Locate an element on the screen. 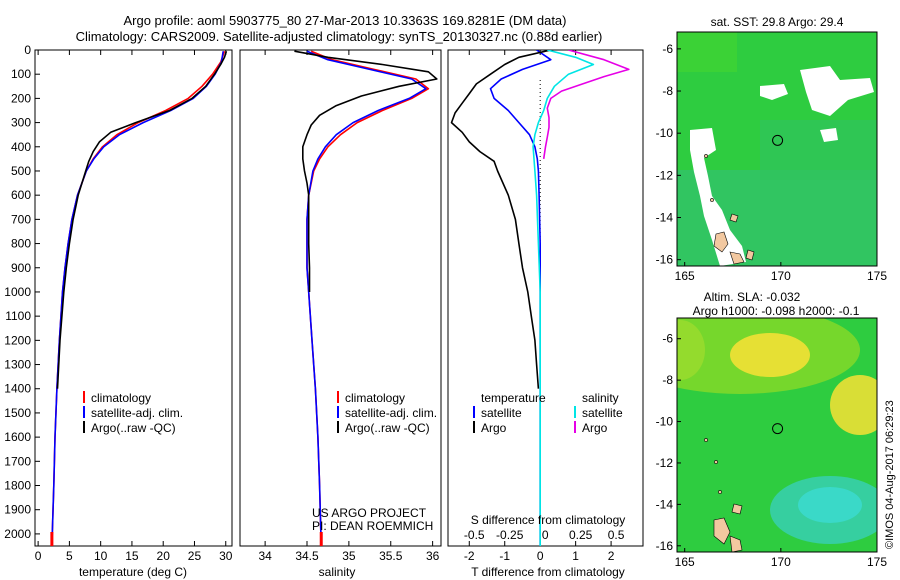  temperature-xlabel: temperature (deg C) is located at coordinates (133, 572).